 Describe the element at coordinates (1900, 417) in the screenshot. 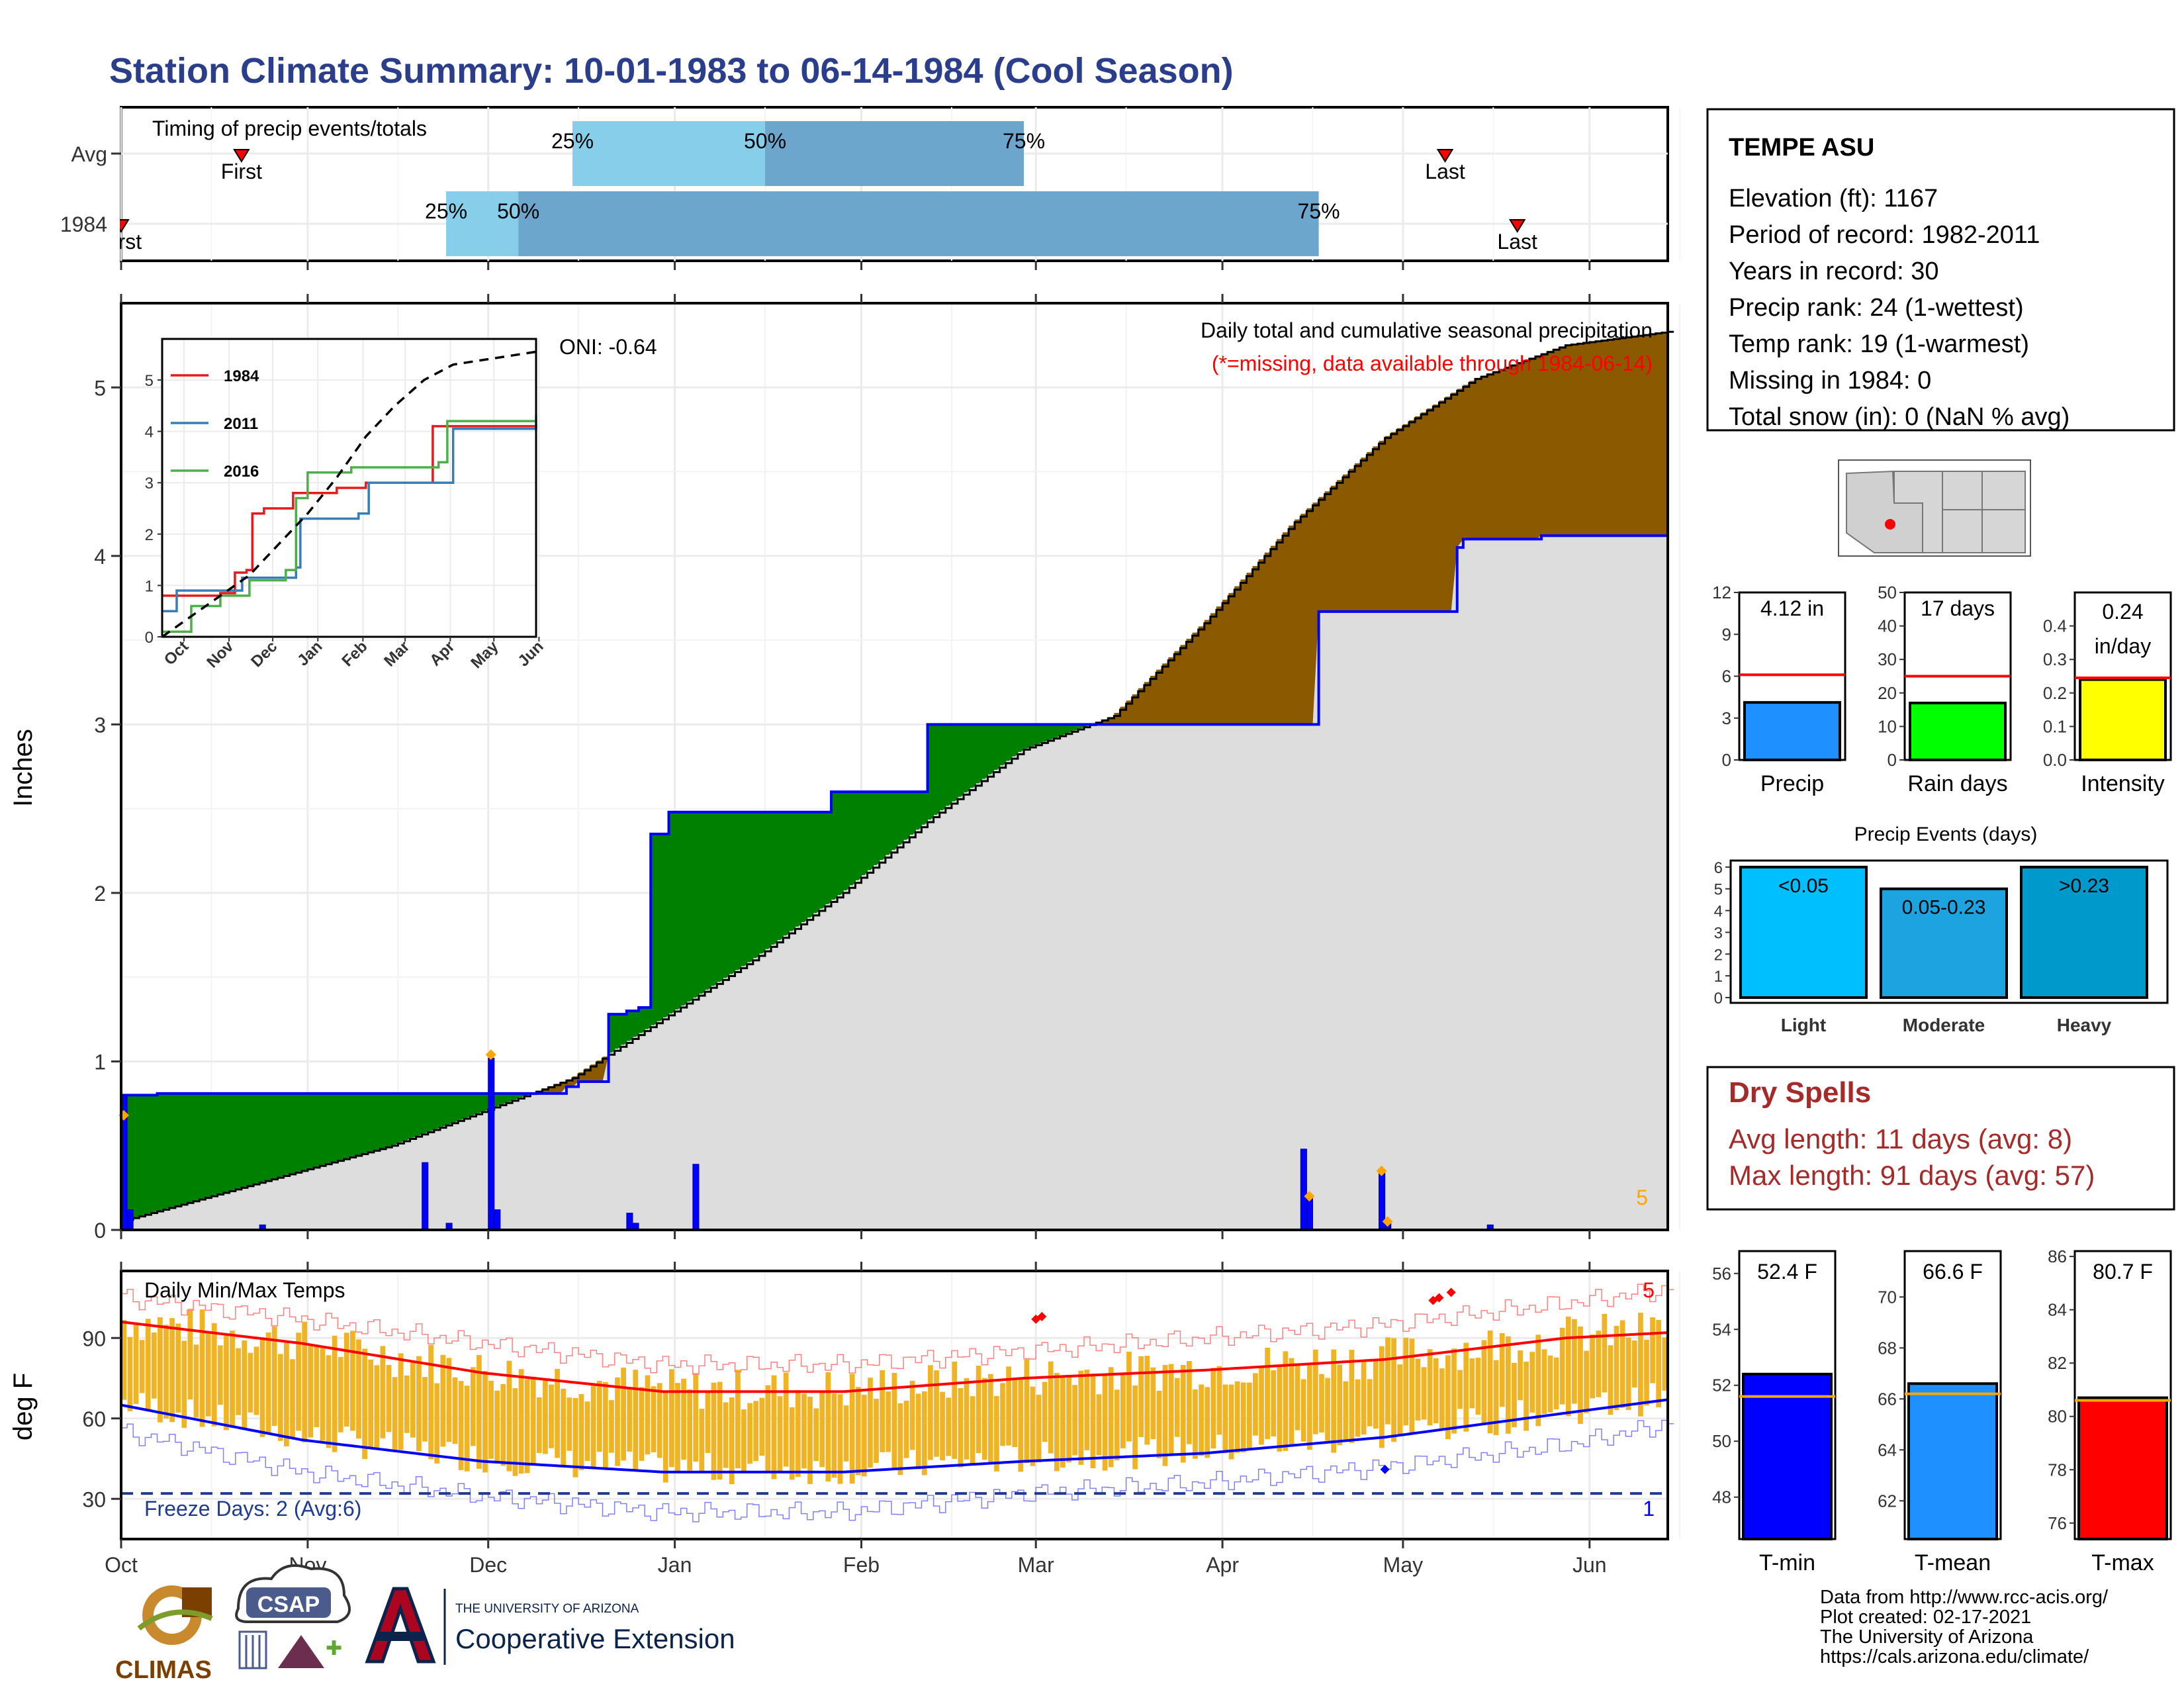

I see `station-info-line: Total snow (in): 0 (NaN % avg)` at that location.